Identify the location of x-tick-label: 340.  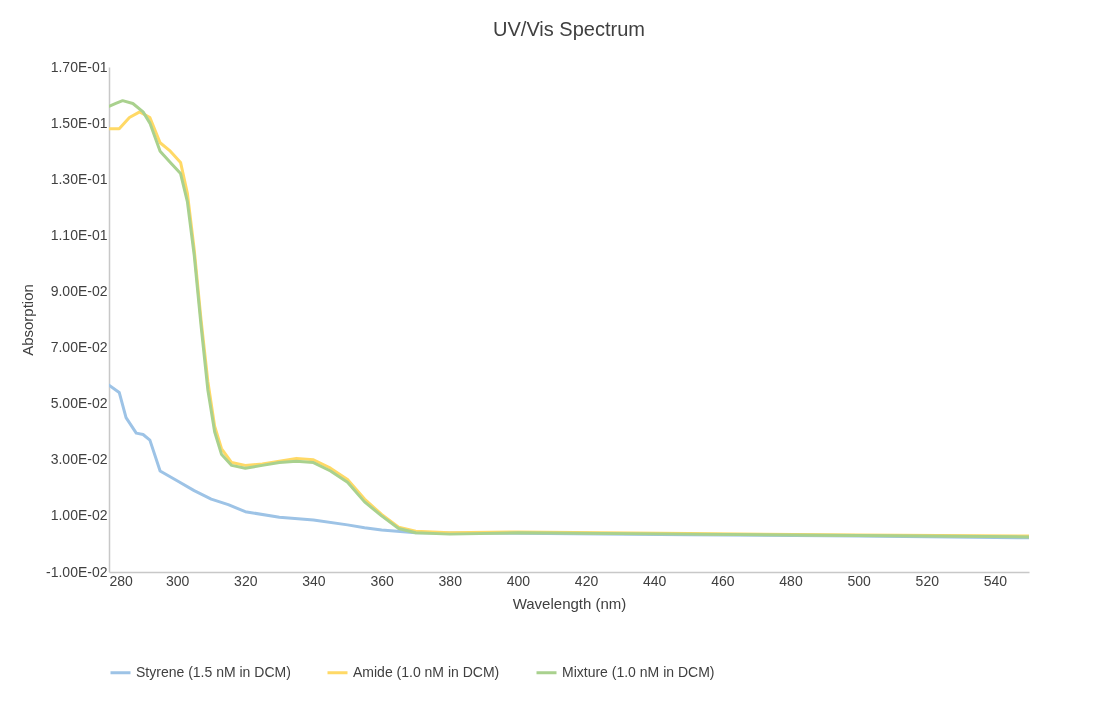
(314, 580).